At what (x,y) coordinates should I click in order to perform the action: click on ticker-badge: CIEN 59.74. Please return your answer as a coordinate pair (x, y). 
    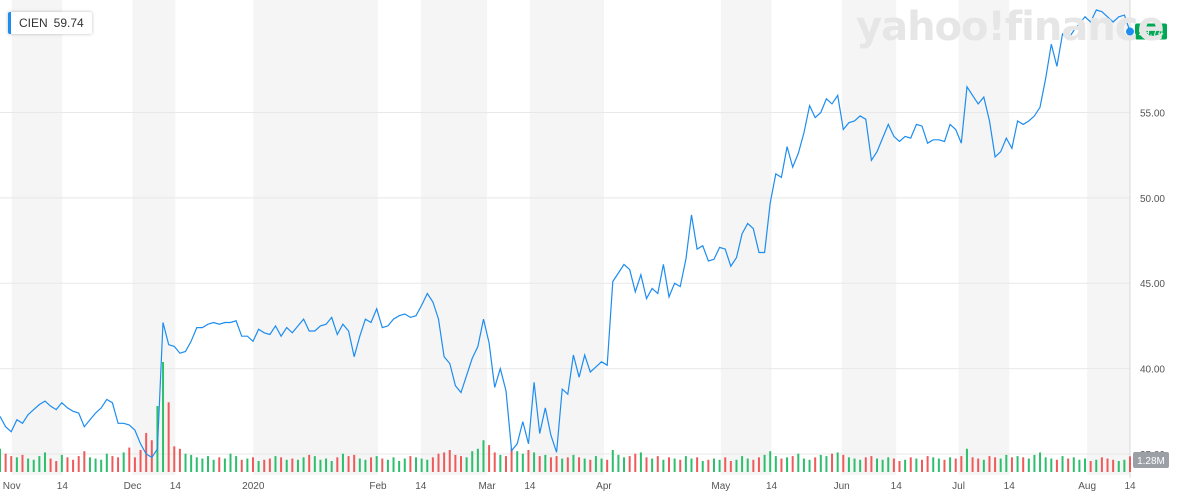
    Looking at the image, I should click on (50, 23).